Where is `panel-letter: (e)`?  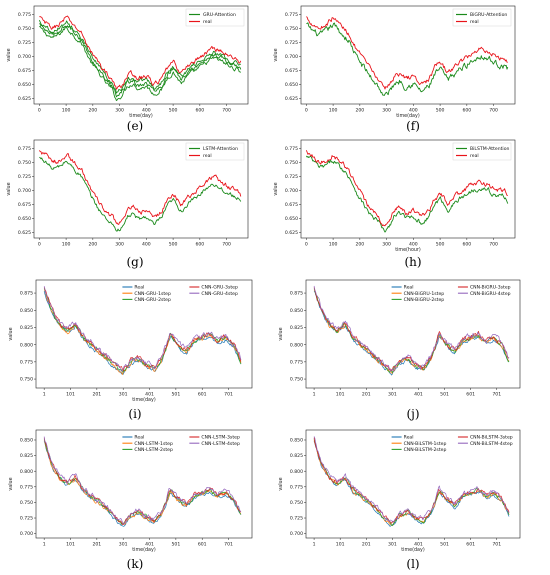
panel-letter: (e) is located at coordinates (135, 126).